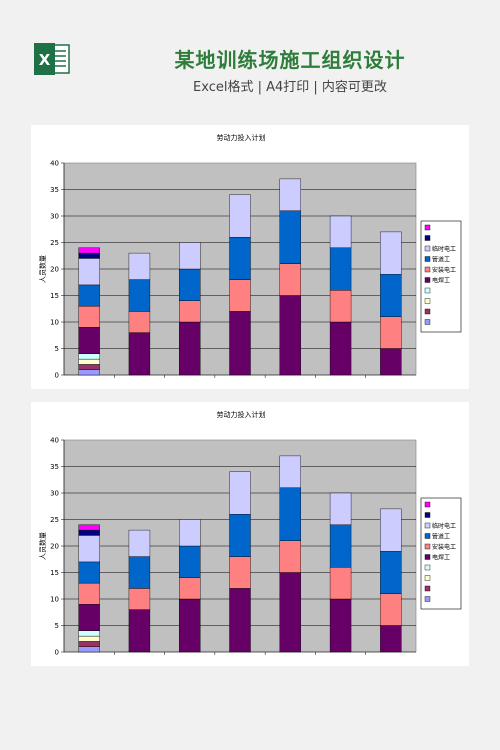  What do you see at coordinates (290, 60) in the screenshot?
I see `page-title: 某地训练场施工组织设计` at bounding box center [290, 60].